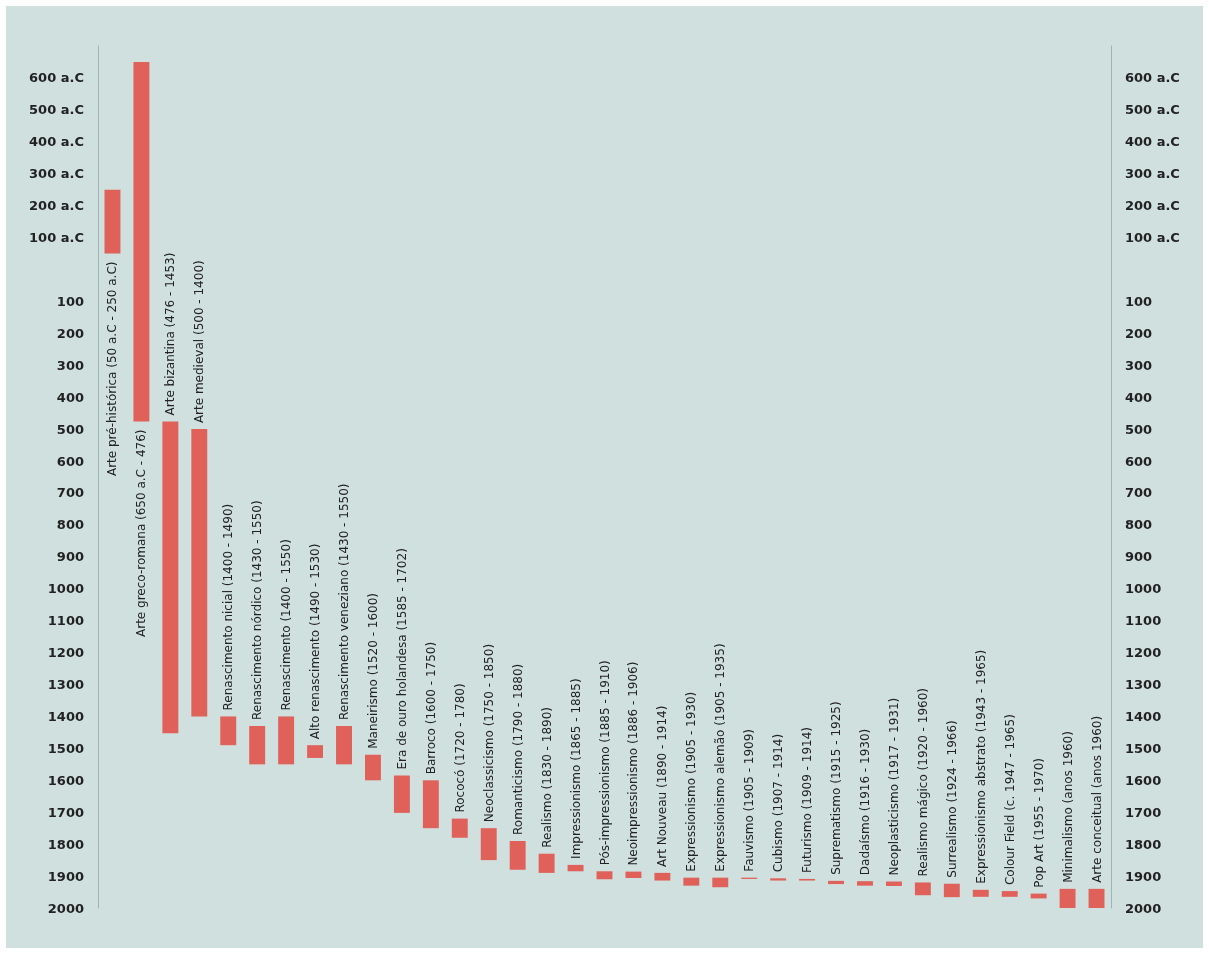  I want to click on x-tick-label: Barroco (1600 - 1750), so click(430, 708).